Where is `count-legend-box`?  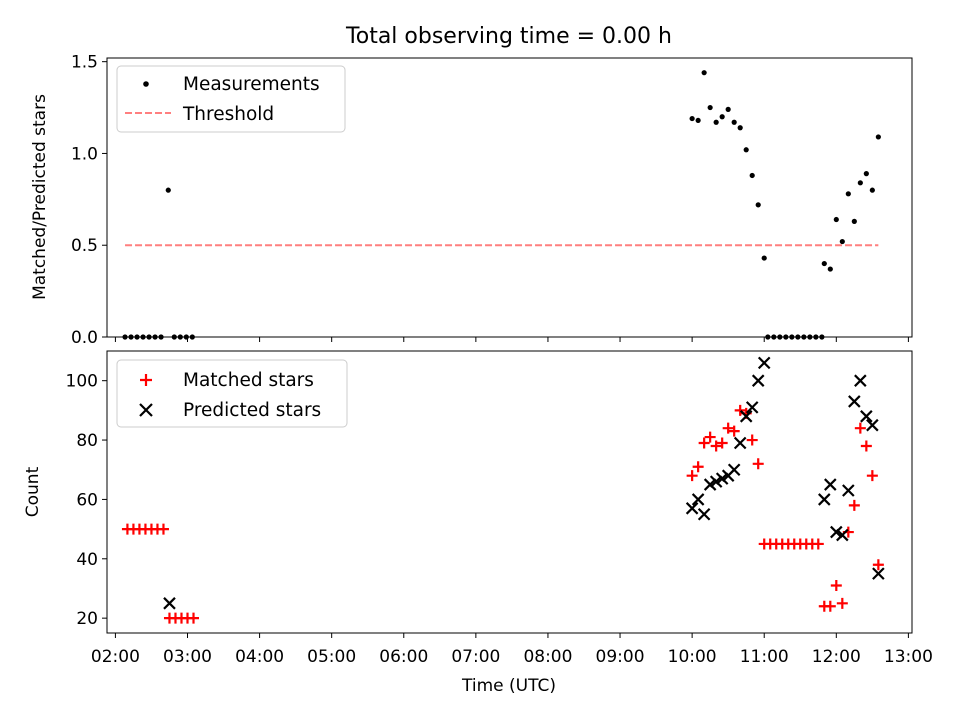 count-legend-box is located at coordinates (232, 393).